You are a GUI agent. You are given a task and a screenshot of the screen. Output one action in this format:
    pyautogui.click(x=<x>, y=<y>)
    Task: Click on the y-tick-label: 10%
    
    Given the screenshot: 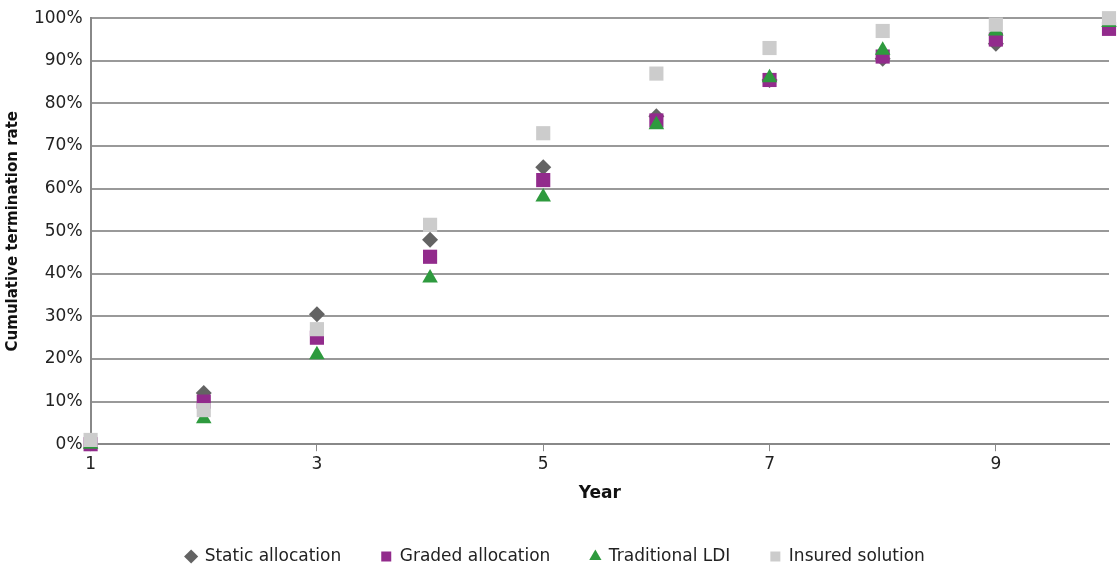 What is the action you would take?
    pyautogui.click(x=63, y=400)
    